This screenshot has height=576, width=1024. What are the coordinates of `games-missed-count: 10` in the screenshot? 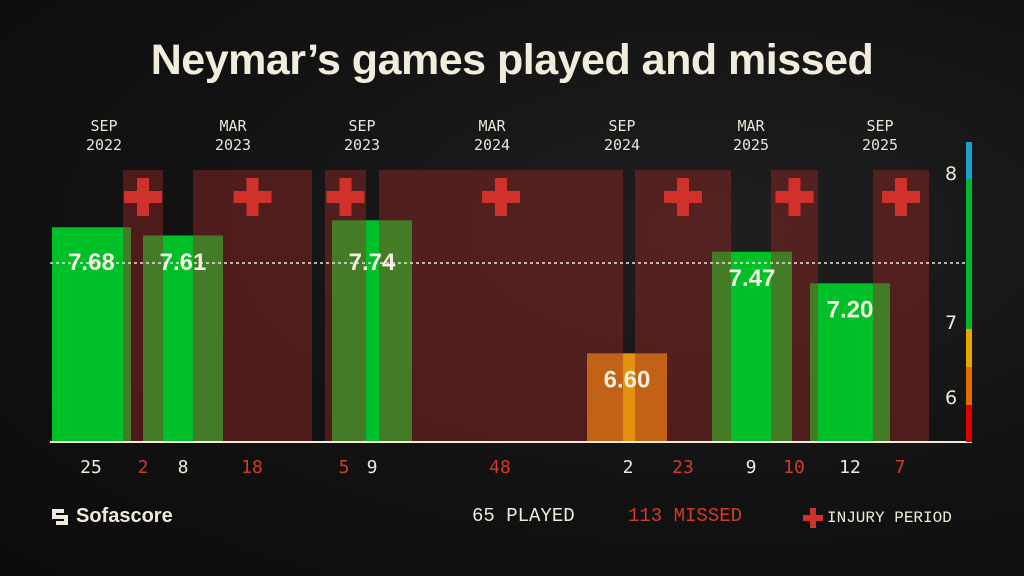 It's located at (794, 467).